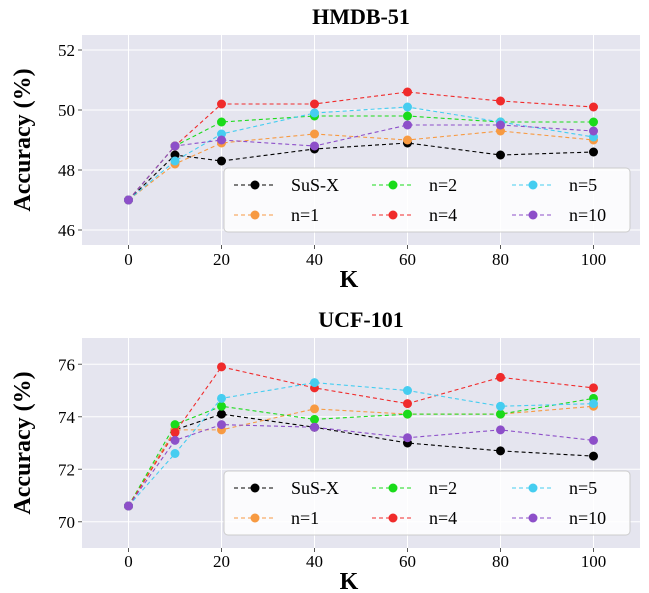  Describe the element at coordinates (66, 170) in the screenshot. I see `y-tick-label: 48` at that location.